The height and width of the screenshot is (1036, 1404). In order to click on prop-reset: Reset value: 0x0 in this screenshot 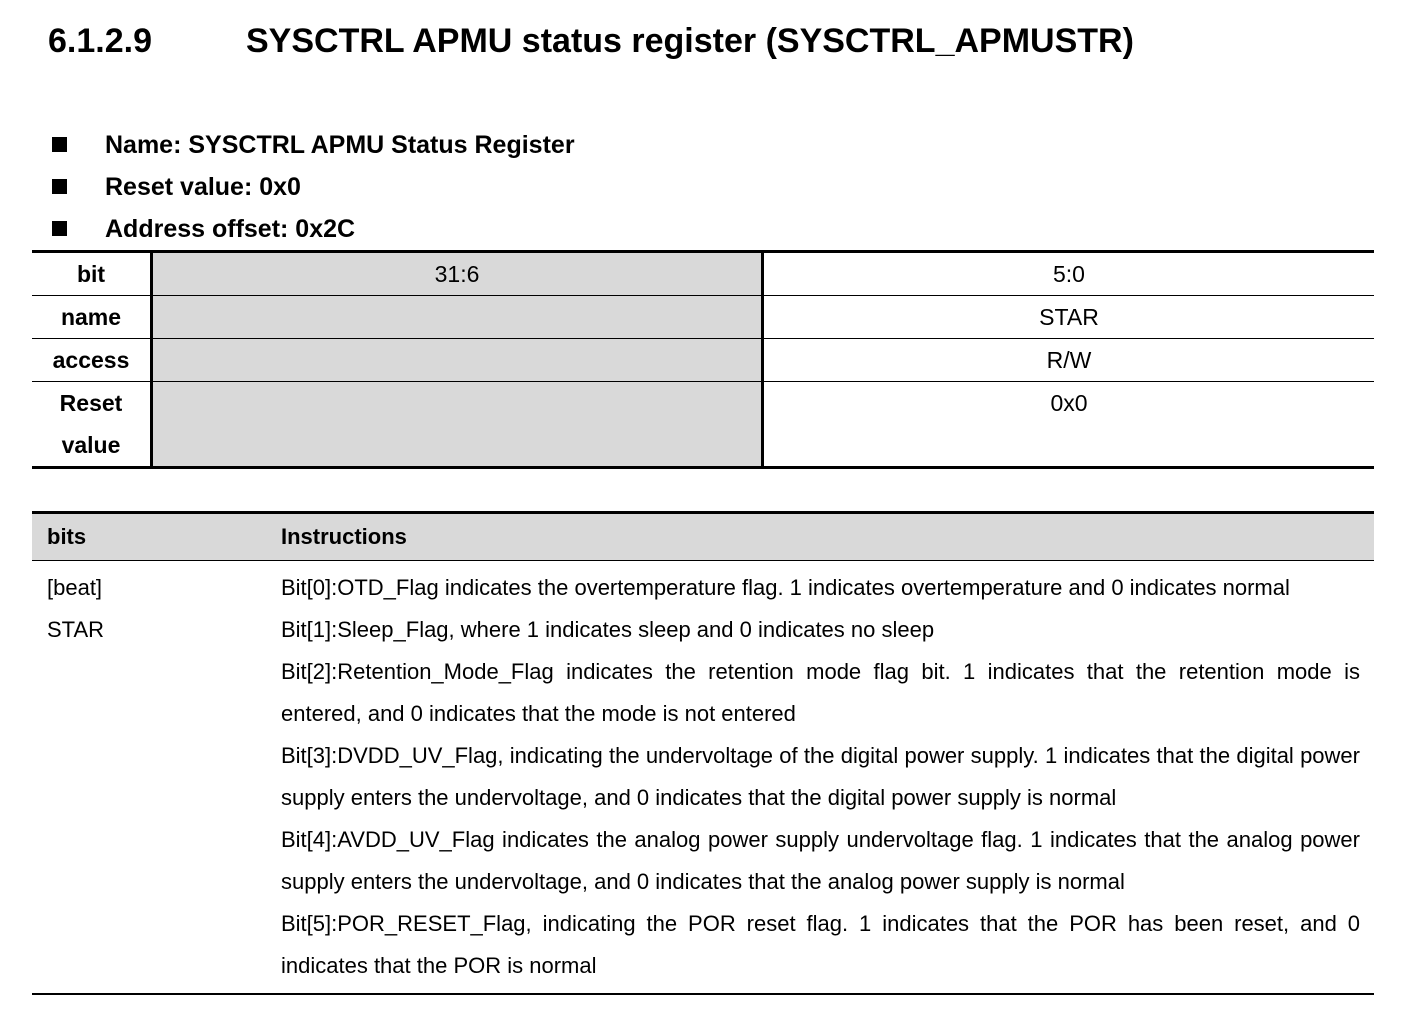, I will do `click(311, 189)`.